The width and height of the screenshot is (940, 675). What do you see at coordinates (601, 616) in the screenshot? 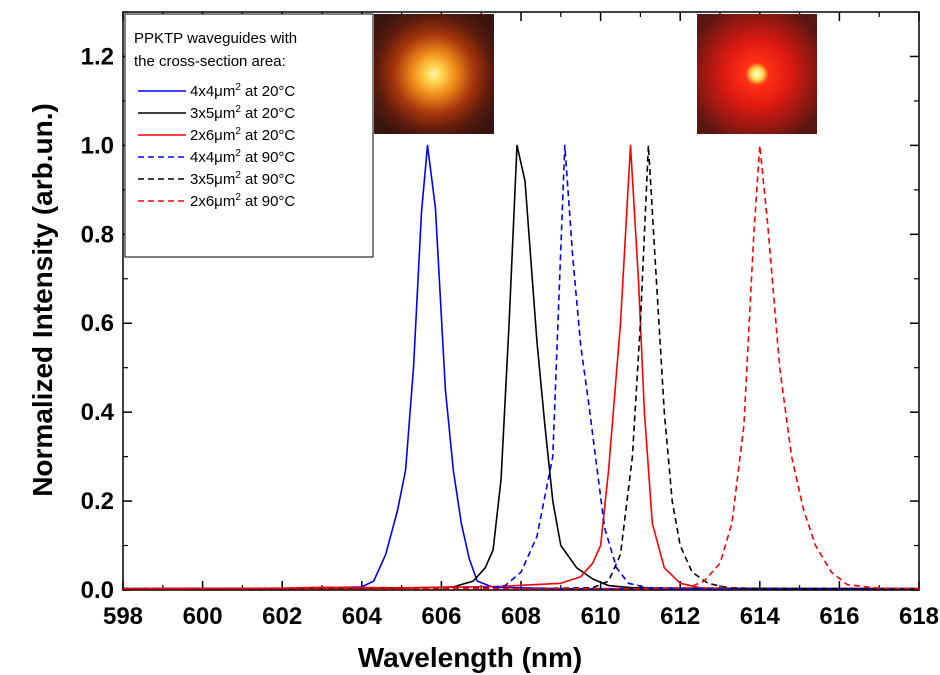
I see `x-tick-label: 610` at bounding box center [601, 616].